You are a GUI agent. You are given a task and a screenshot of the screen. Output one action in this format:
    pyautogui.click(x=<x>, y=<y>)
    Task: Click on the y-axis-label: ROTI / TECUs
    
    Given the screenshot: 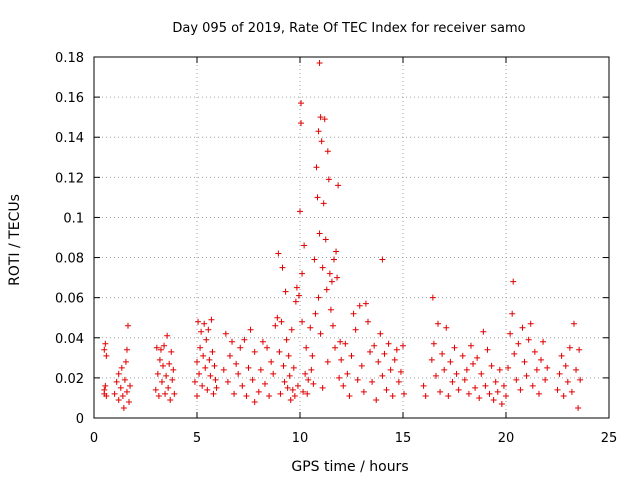 What is the action you would take?
    pyautogui.click(x=15, y=240)
    